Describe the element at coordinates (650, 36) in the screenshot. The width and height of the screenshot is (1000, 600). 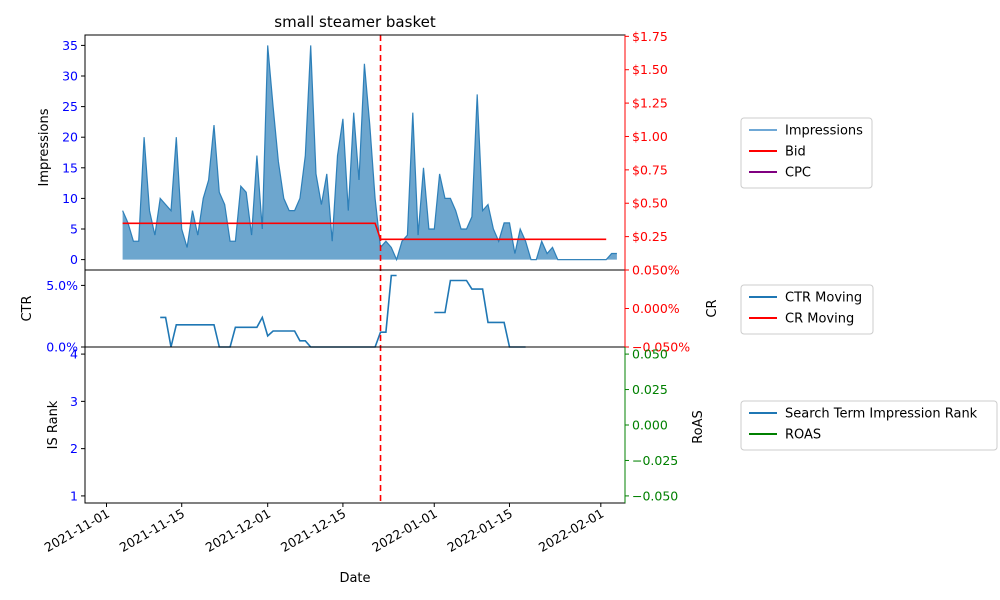
I see `y-right-tick-label: $1.75` at that location.